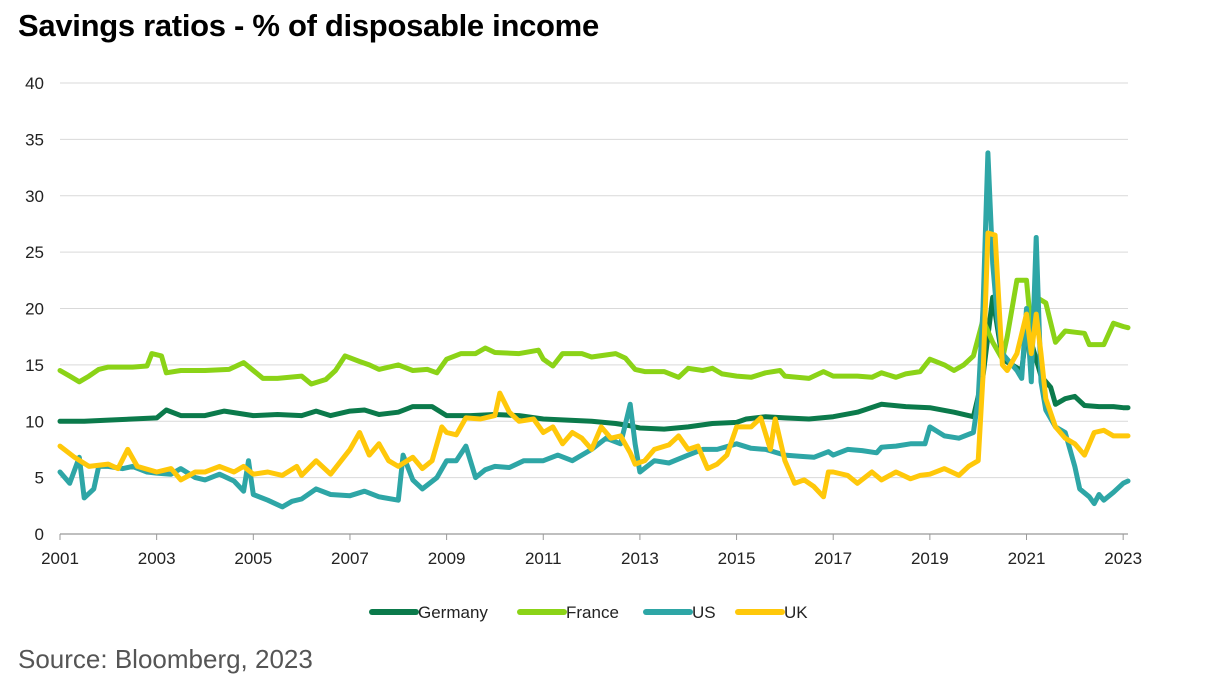 This screenshot has width=1214, height=690. What do you see at coordinates (737, 558) in the screenshot?
I see `x-tick-label: 2015` at bounding box center [737, 558].